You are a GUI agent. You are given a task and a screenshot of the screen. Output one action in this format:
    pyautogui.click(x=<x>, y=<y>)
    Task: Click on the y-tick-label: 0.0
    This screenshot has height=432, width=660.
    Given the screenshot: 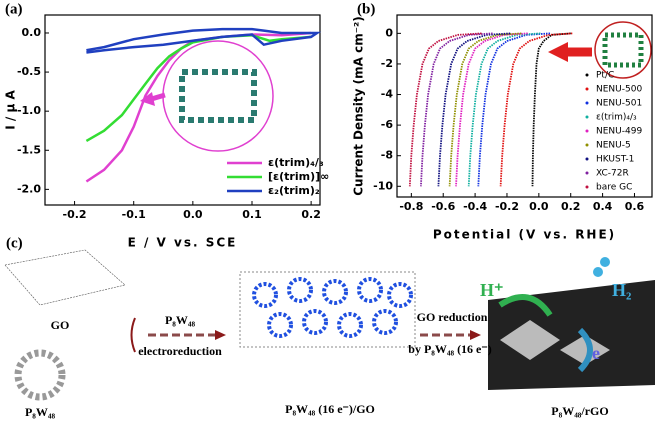 What is the action you would take?
    pyautogui.click(x=32, y=32)
    